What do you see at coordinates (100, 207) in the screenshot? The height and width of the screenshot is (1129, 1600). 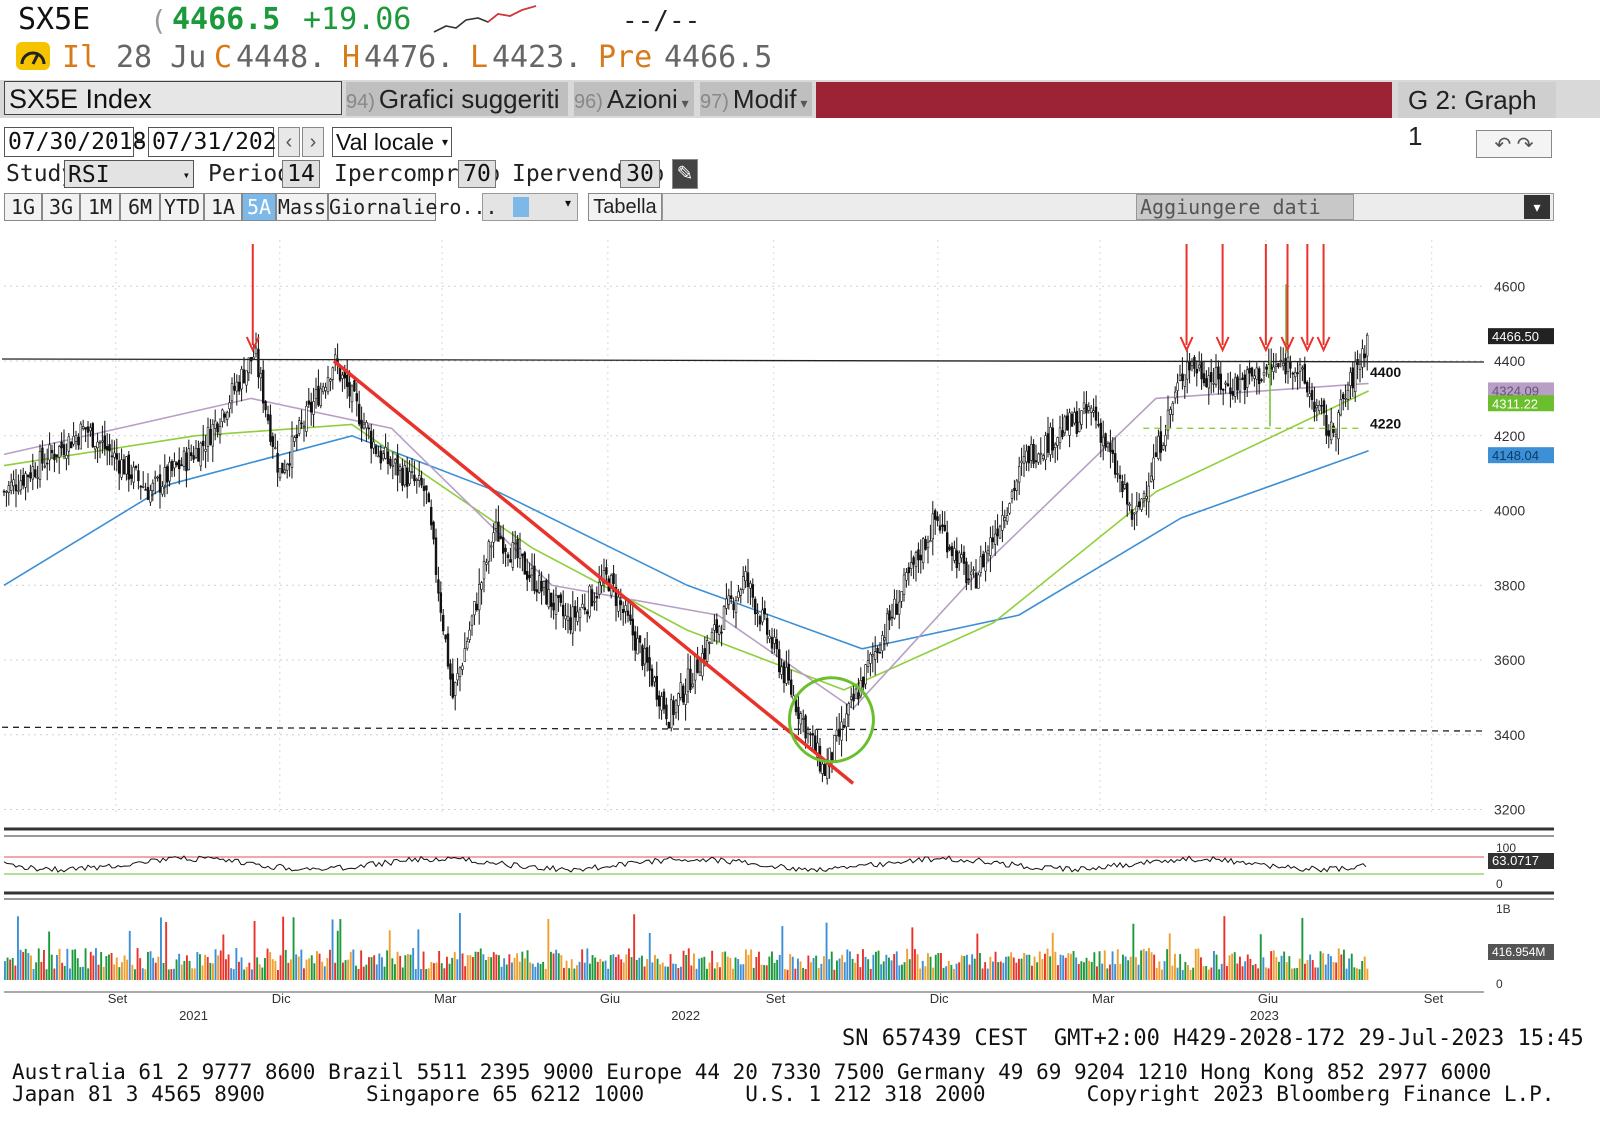 I see `tab-1m: 1M` at bounding box center [100, 207].